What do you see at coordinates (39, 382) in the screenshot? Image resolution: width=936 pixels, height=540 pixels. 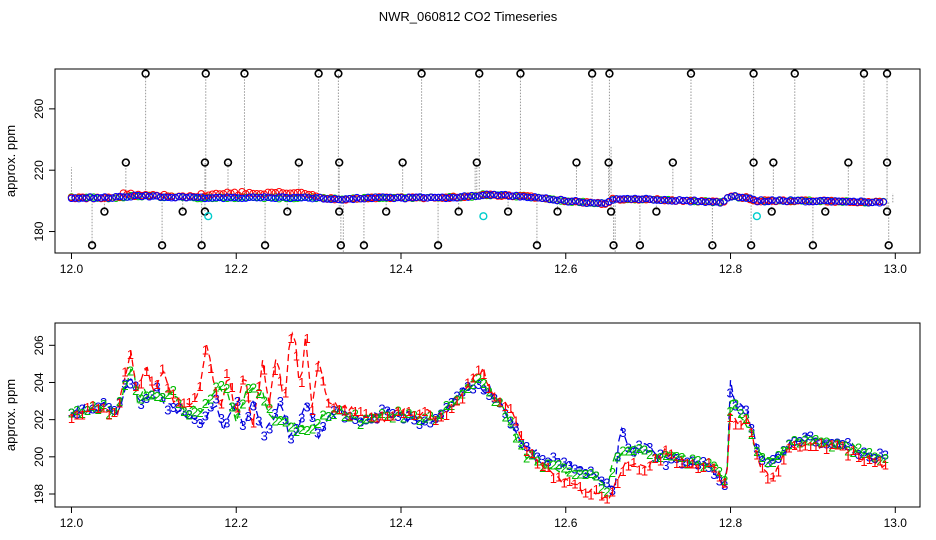 I see `y-tick-label: 204` at bounding box center [39, 382].